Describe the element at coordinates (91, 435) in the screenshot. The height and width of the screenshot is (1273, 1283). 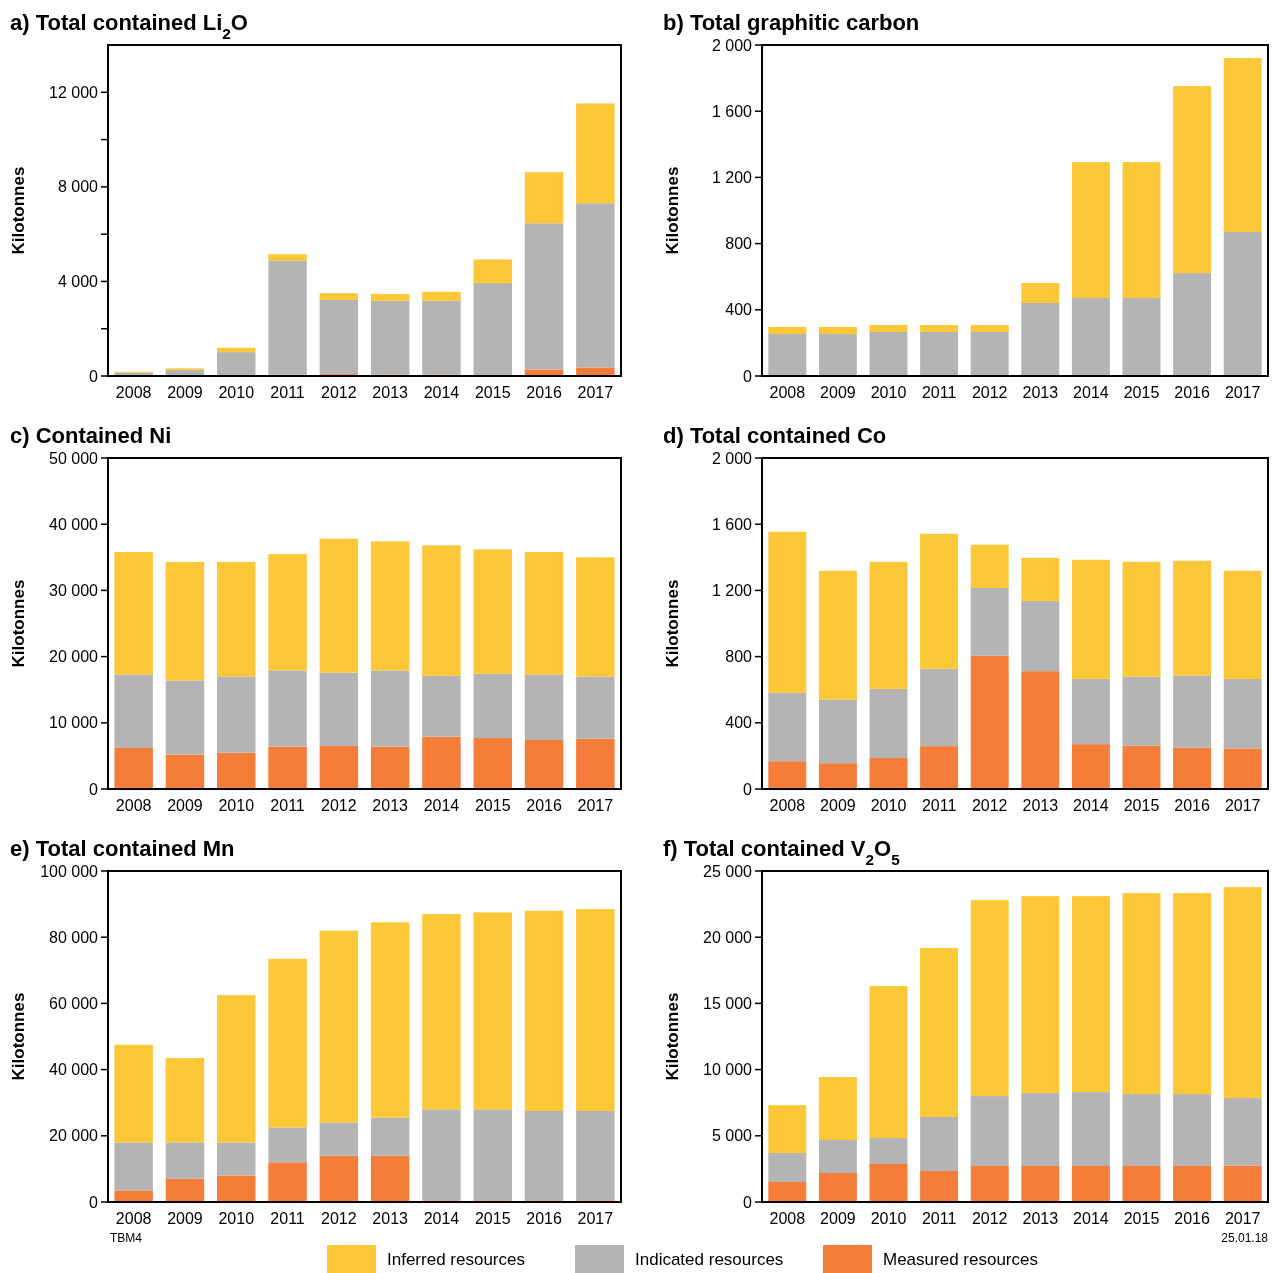
I see `chart-title: c) Contained Ni` at that location.